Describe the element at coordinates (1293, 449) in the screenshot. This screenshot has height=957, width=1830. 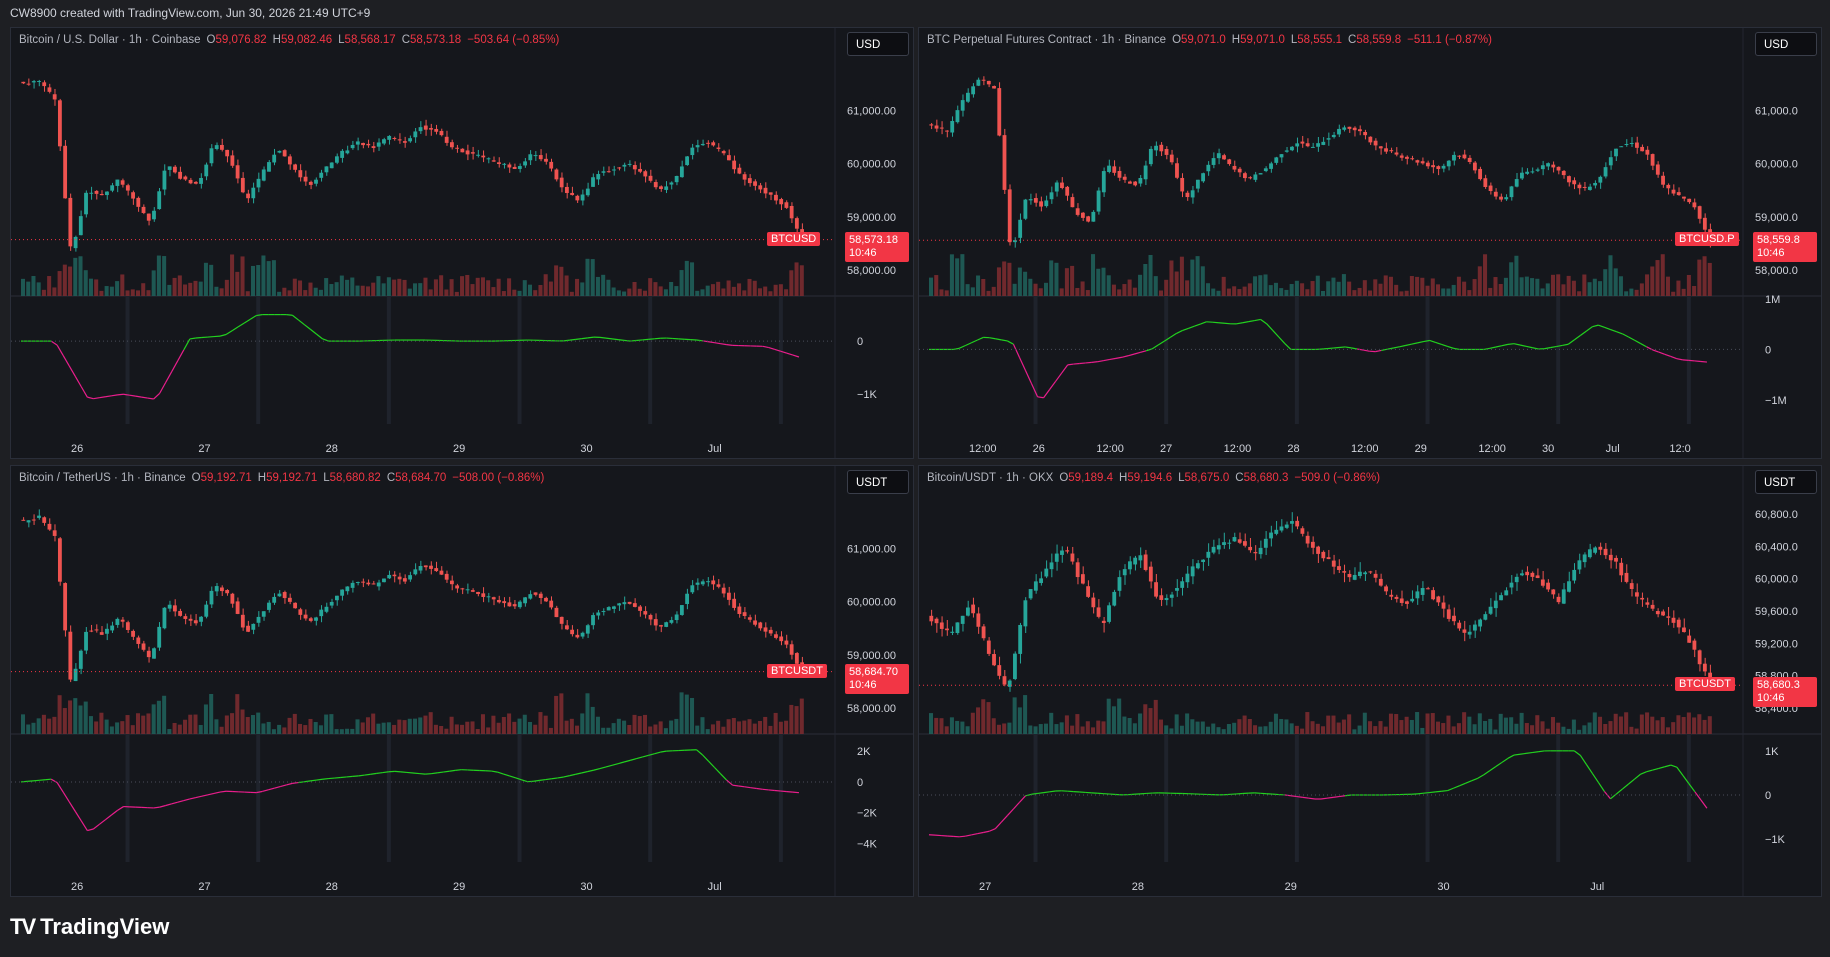
I see `time-tick-label: 28` at that location.